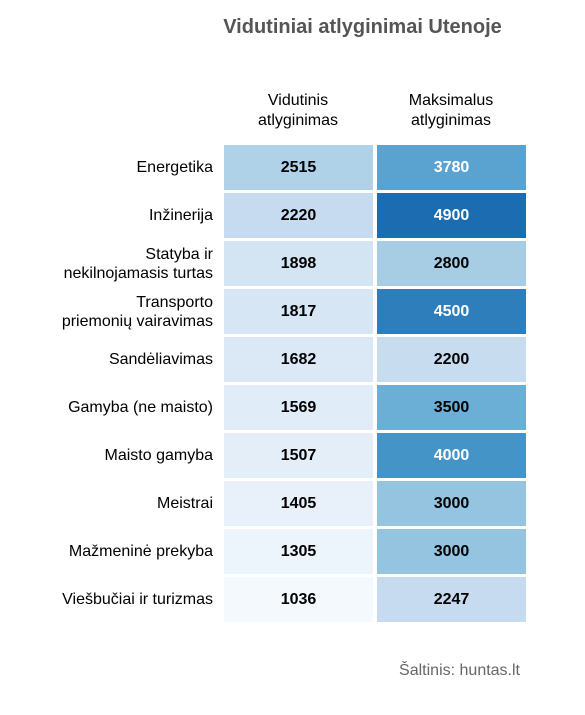  Describe the element at coordinates (362, 27) in the screenshot. I see `chart-title: Vidutiniai atlyginimai Utenoje` at that location.